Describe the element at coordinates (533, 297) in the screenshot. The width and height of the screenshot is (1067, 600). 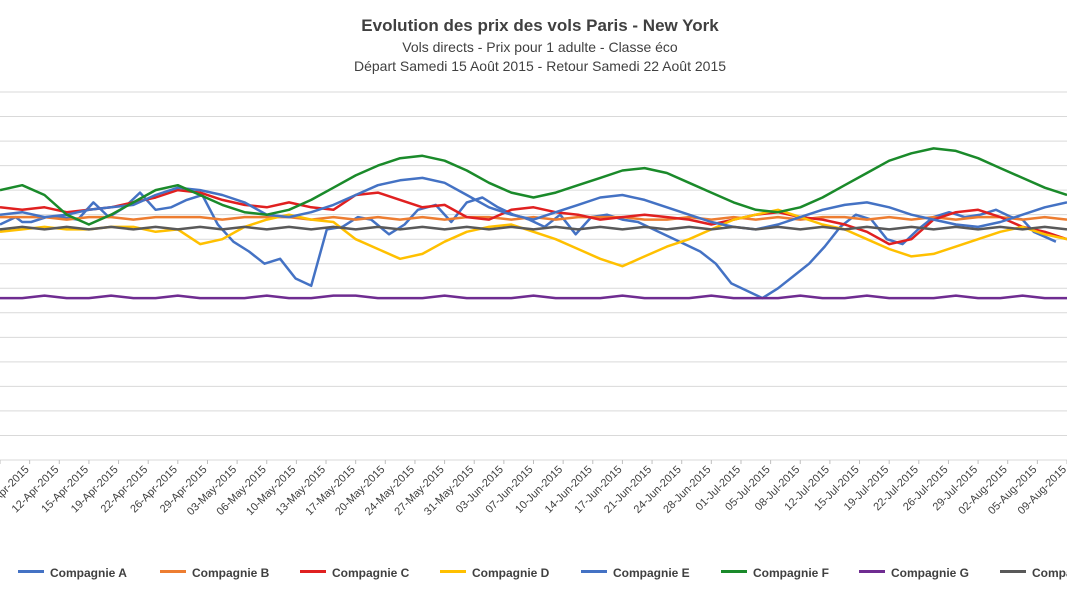
I see `series-line-compagnie-g` at that location.